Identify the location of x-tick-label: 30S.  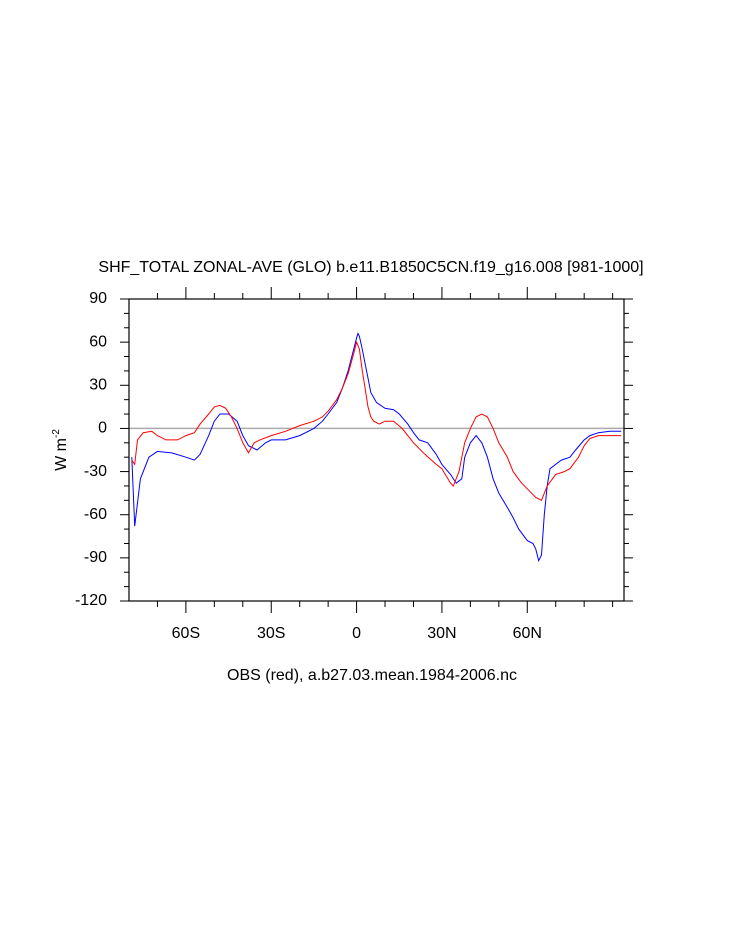
(271, 633).